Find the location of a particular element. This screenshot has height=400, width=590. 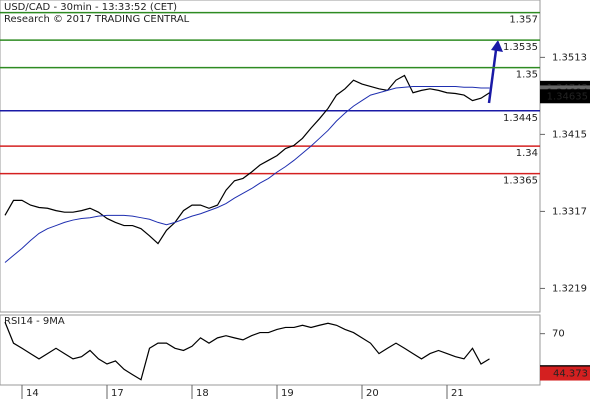

x-tick-label: 19 is located at coordinates (287, 393).